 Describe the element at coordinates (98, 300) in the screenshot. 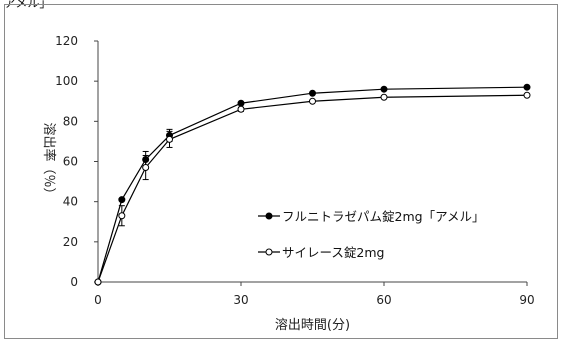

I see `x-tick-label: 0` at that location.